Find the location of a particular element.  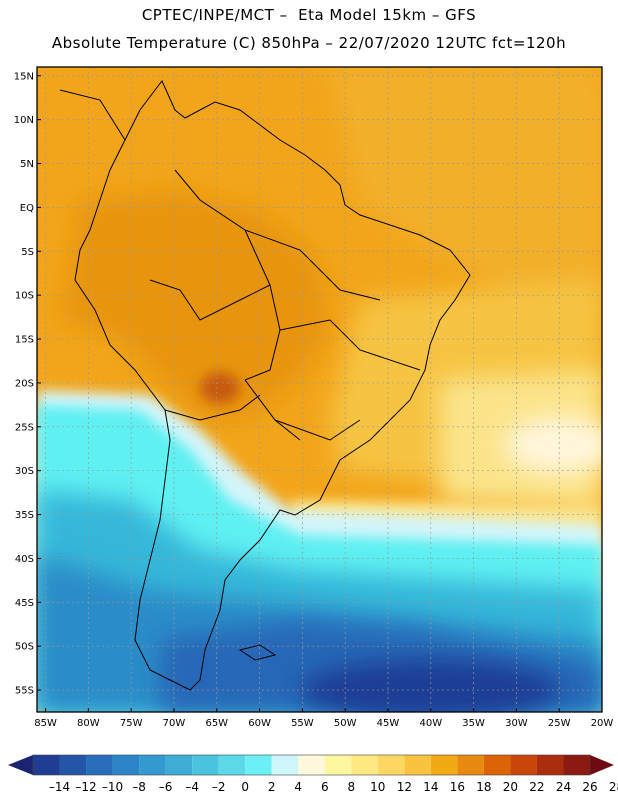

lat-label: EQ is located at coordinates (27, 208).